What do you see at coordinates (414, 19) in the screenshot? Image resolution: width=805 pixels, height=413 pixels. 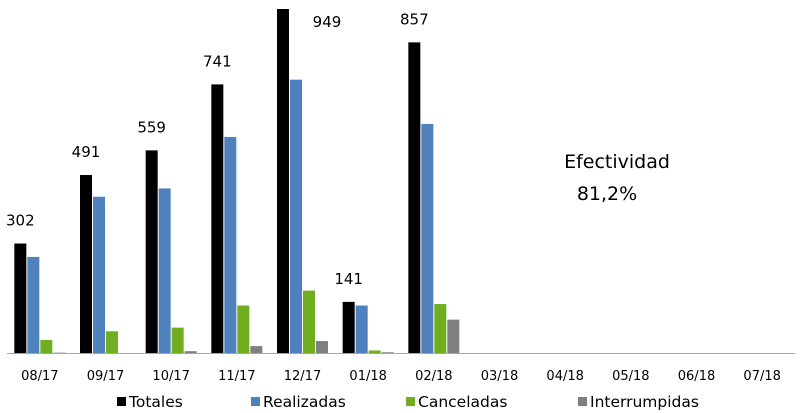 I see `data-label-totales: 857` at bounding box center [414, 19].